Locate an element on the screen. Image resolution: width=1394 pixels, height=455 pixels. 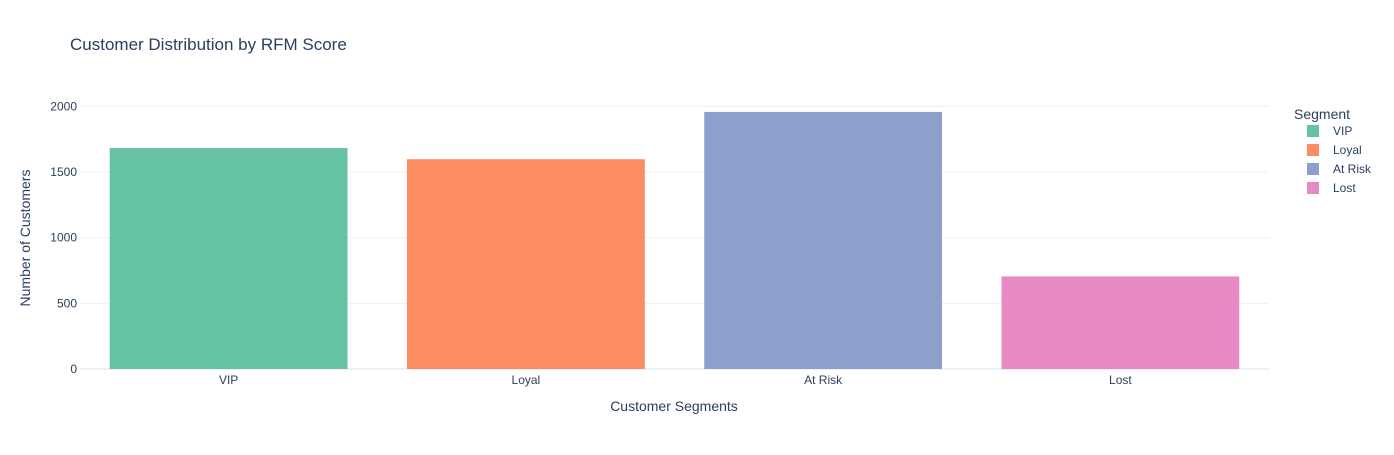
y-tick-label: 2000 is located at coordinates (63, 106).